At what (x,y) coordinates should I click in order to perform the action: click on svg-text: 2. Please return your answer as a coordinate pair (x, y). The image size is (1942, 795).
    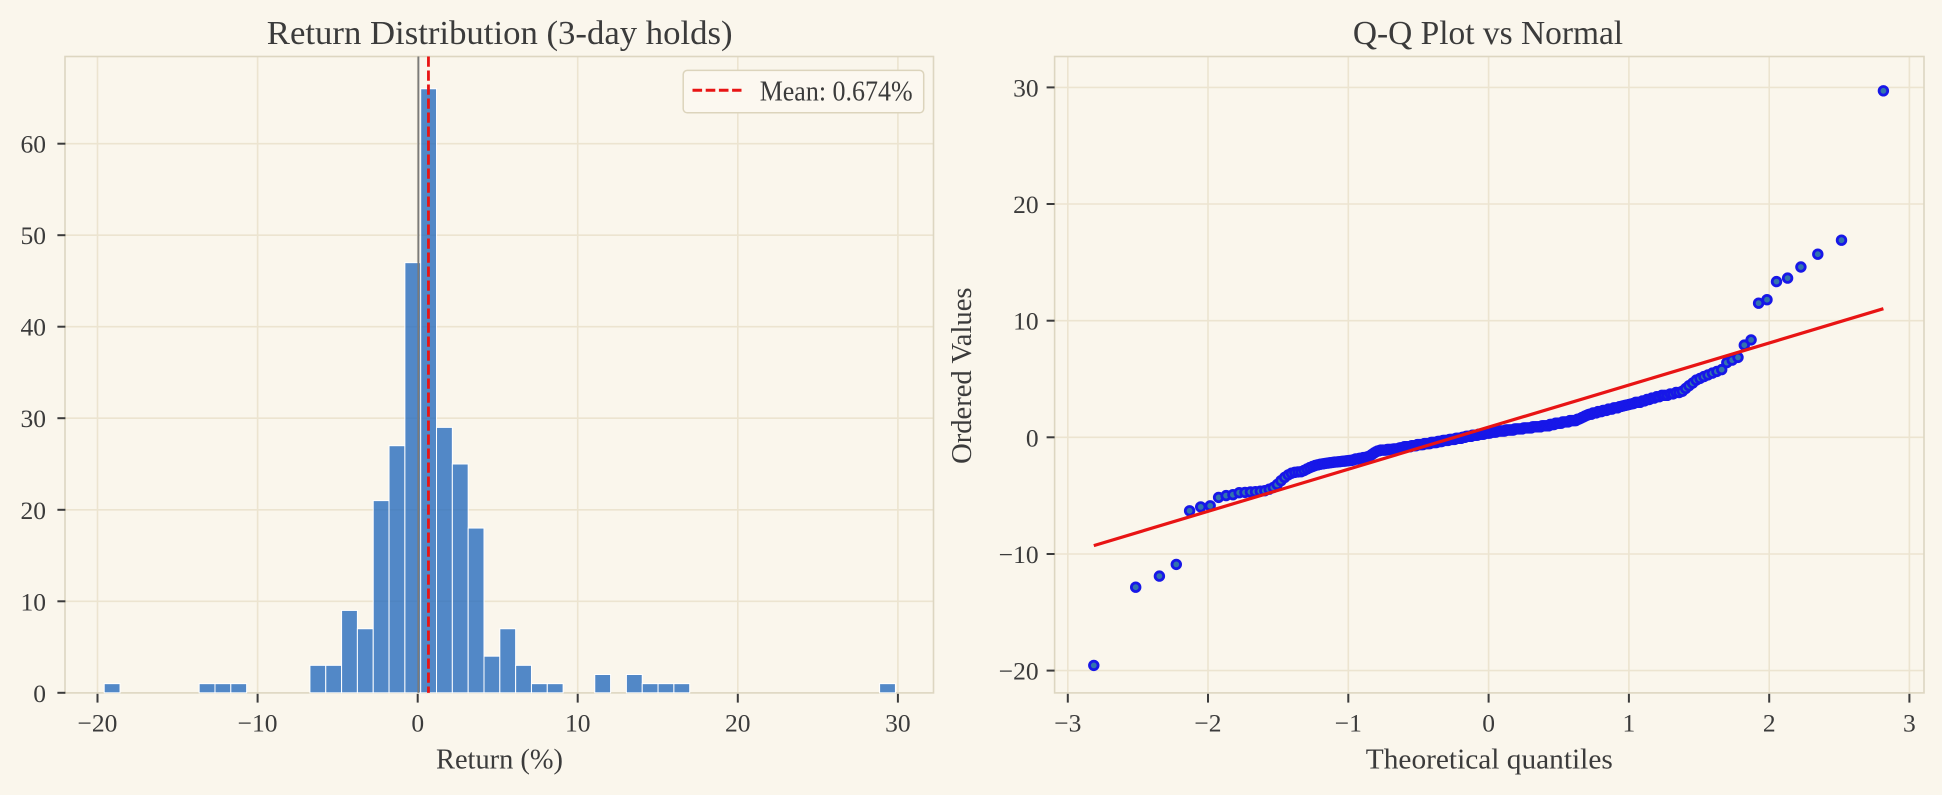
    Looking at the image, I should click on (1769, 723).